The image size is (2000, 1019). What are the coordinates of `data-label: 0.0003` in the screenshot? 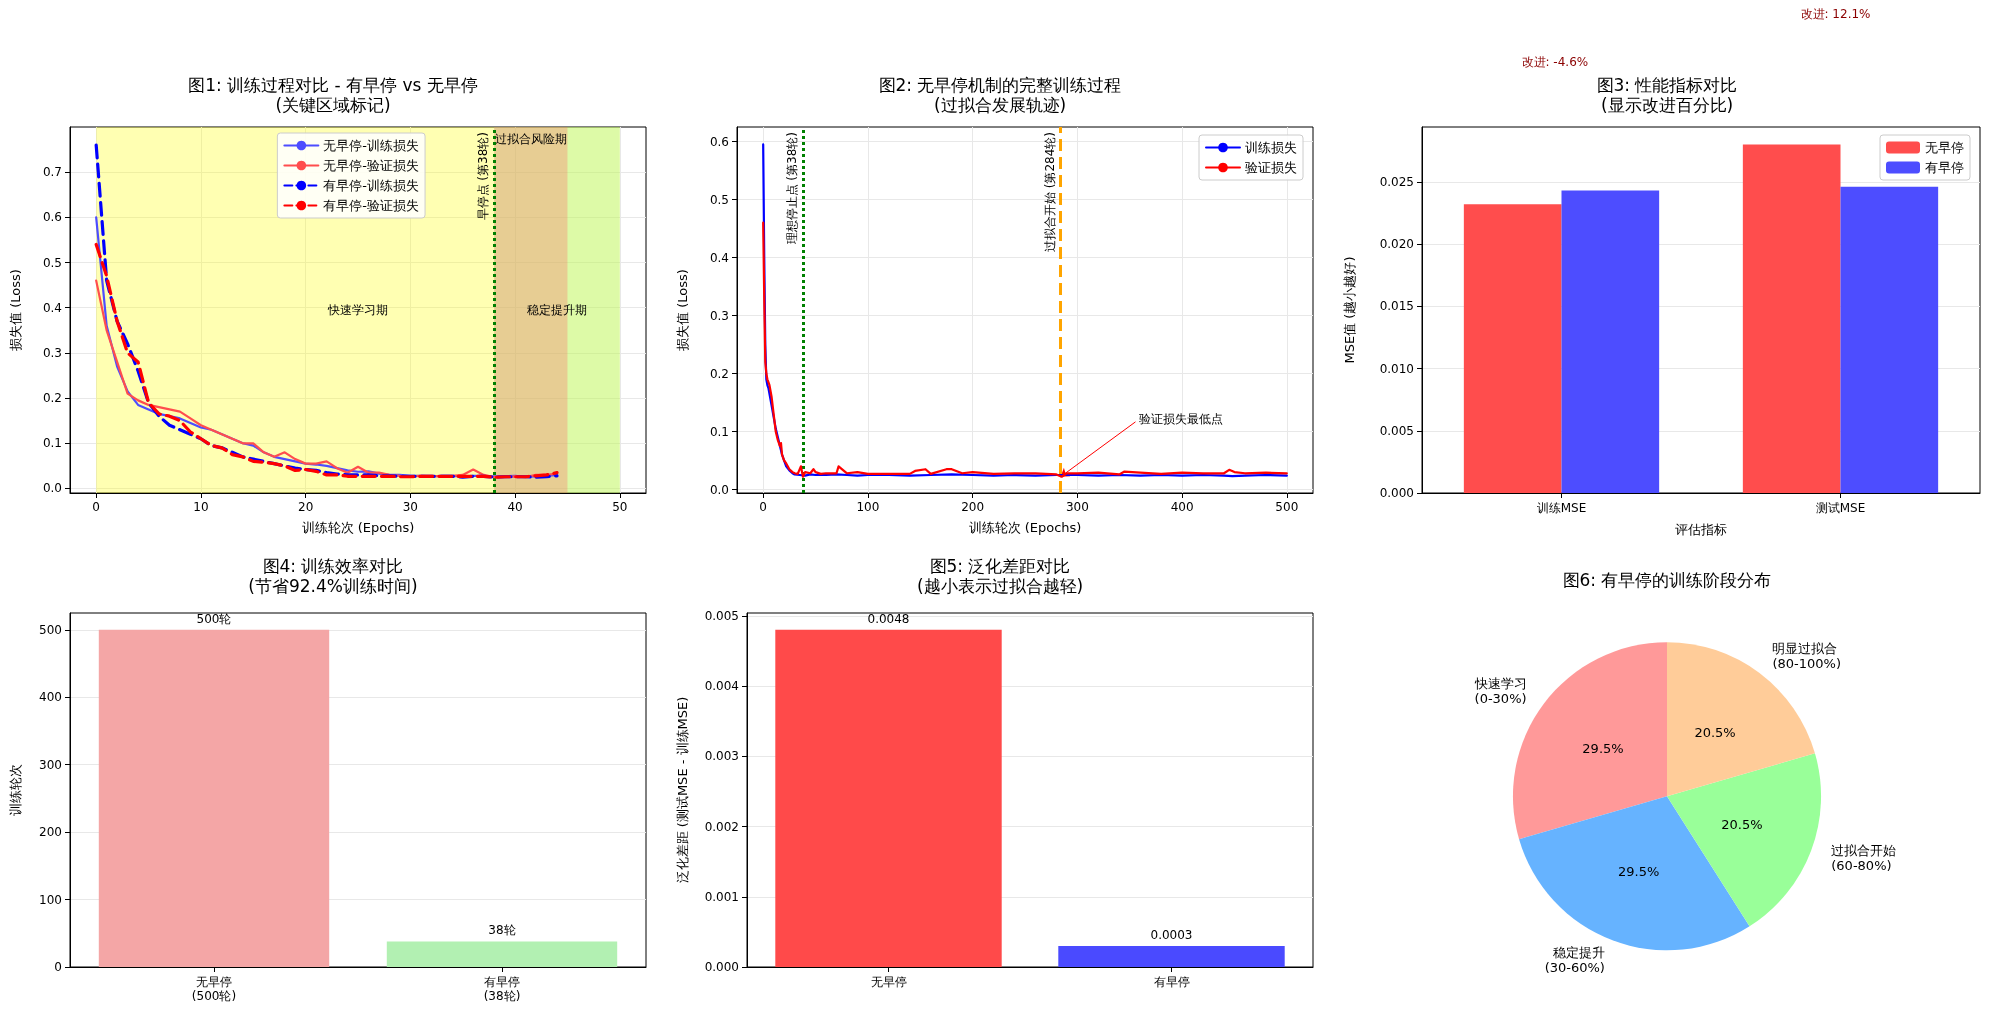 It's located at (1171, 934).